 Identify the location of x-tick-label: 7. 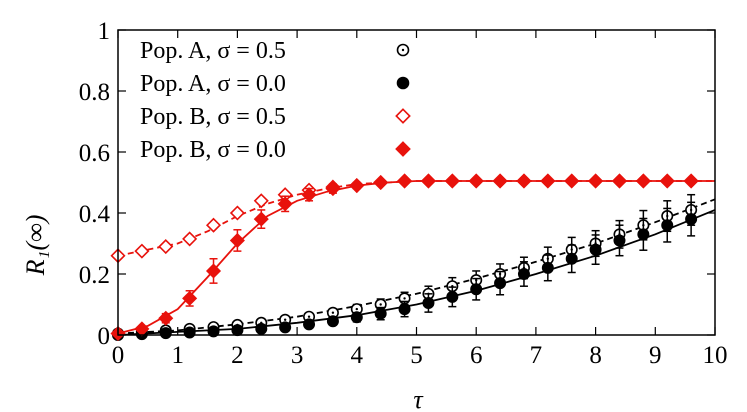
(536, 355).